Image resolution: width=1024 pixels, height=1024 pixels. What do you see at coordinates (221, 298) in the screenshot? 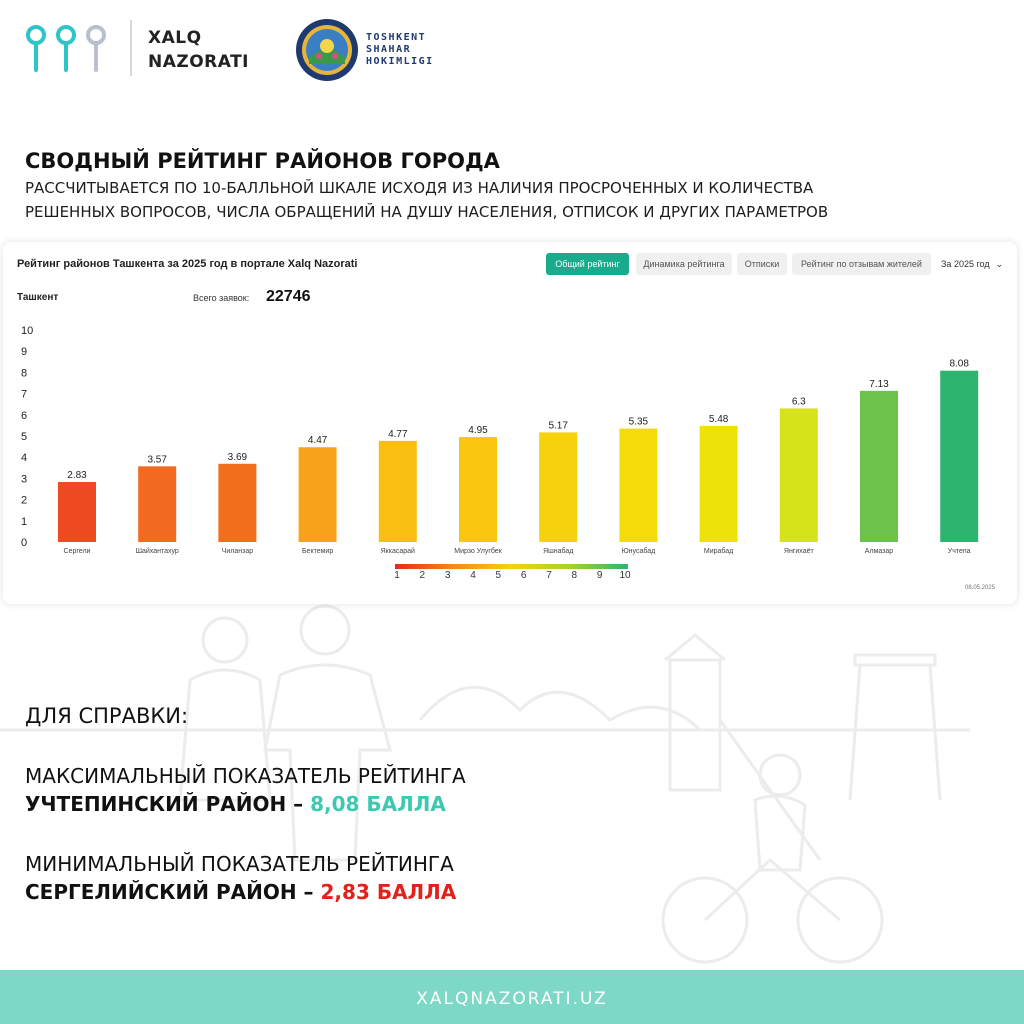
I see `total-requests-label: Всего заявок:` at bounding box center [221, 298].